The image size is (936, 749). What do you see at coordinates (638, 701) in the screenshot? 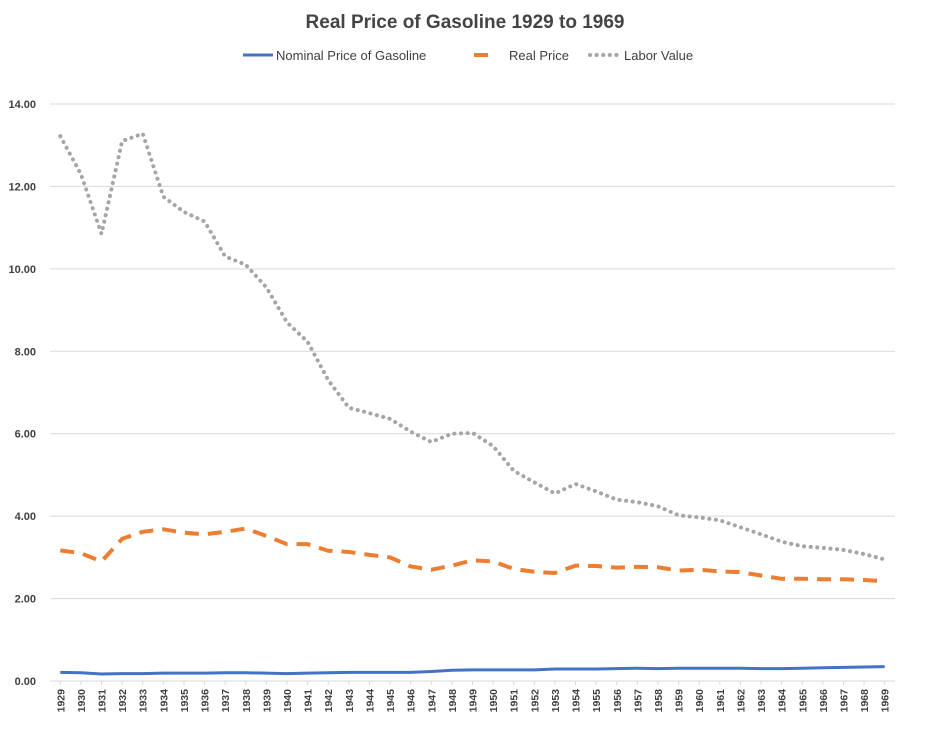
I see `x-tick-label: 1957` at bounding box center [638, 701].